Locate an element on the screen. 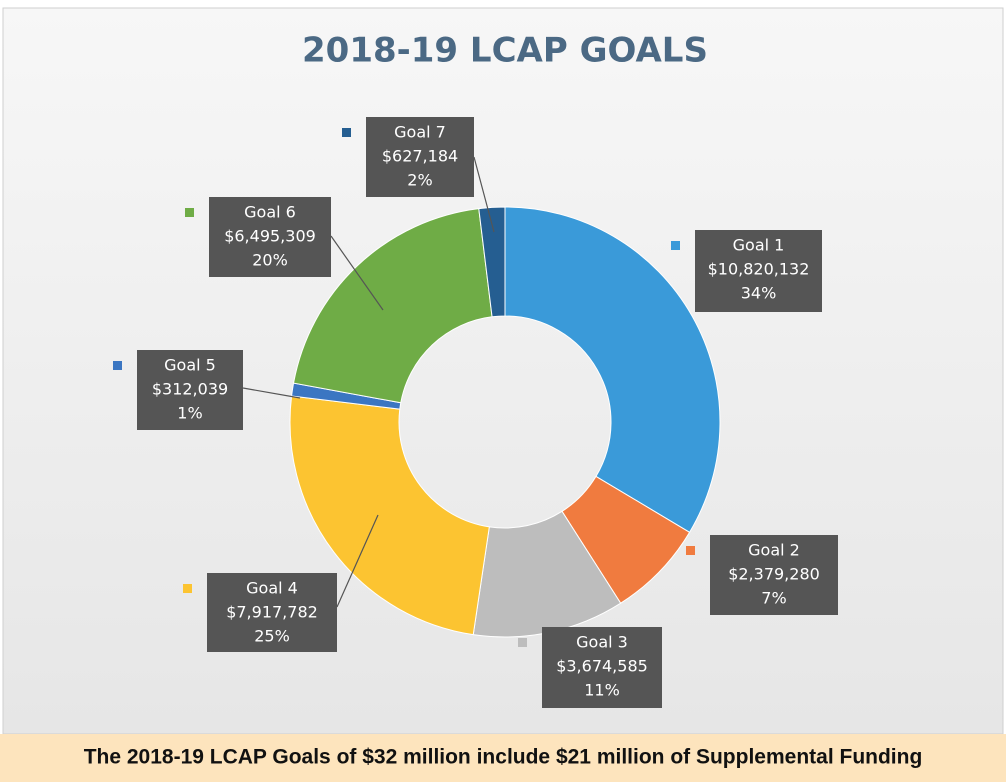 This screenshot has height=782, width=1006. label-category: Goal 5 is located at coordinates (190, 365).